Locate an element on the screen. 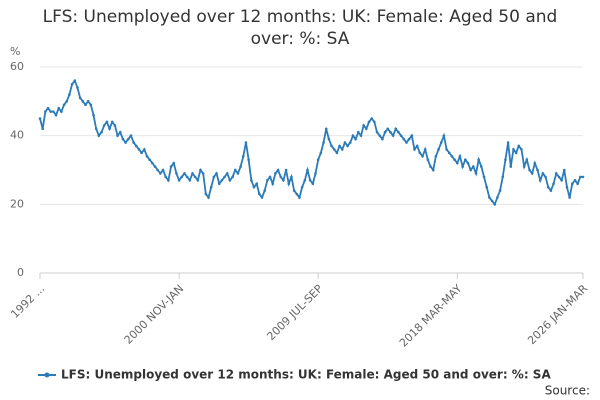 Image resolution: width=600 pixels, height=400 pixels. x-tick-label: 2000 NOV-JAN is located at coordinates (154, 314).